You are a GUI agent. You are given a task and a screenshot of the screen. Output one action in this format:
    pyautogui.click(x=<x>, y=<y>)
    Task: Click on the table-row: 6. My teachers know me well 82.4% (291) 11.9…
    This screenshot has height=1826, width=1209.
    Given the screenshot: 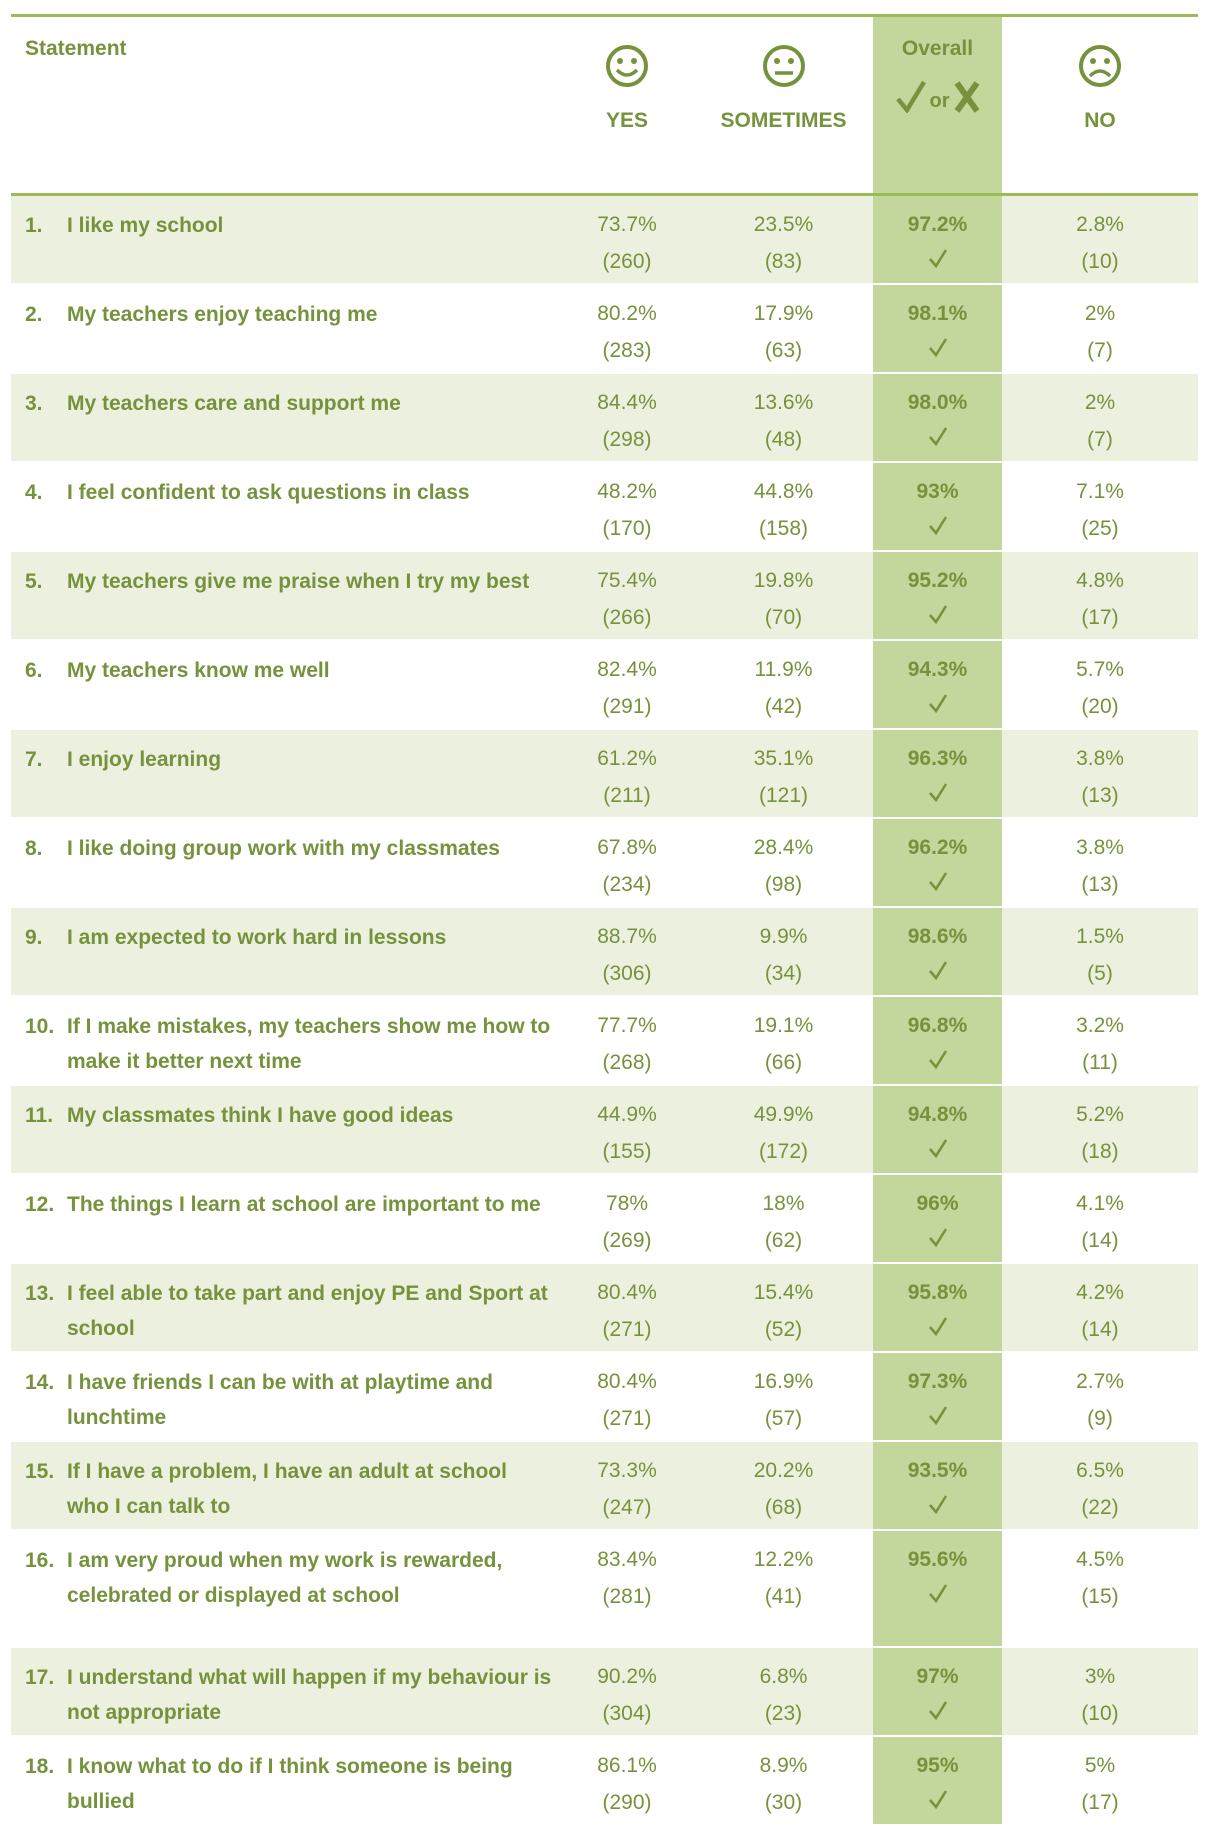 What is the action you would take?
    pyautogui.click(x=604, y=685)
    